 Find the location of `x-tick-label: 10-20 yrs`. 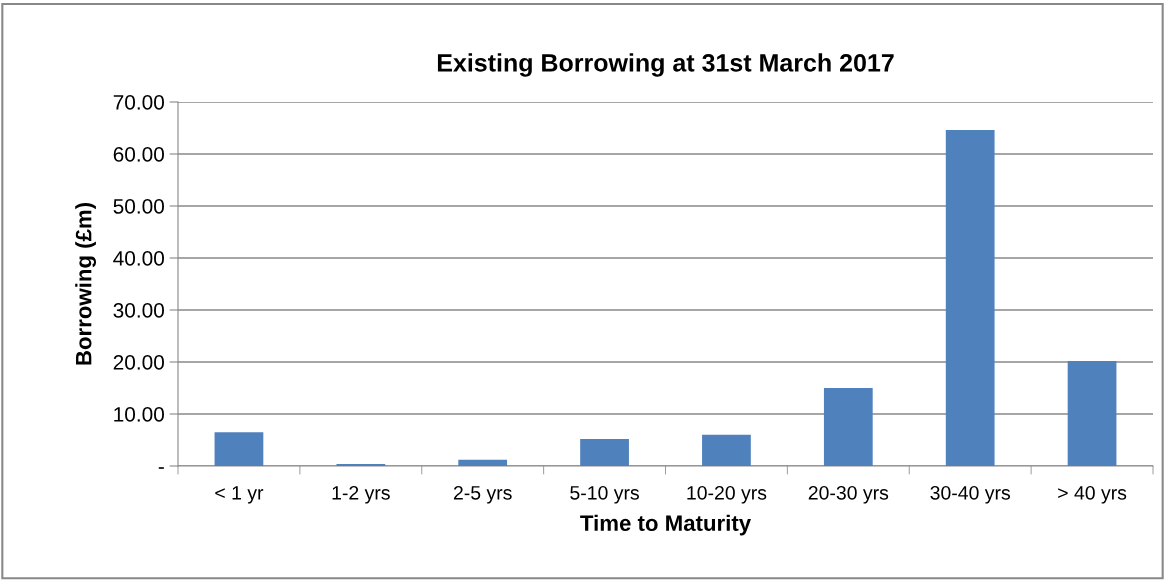

x-tick-label: 10-20 yrs is located at coordinates (727, 494).